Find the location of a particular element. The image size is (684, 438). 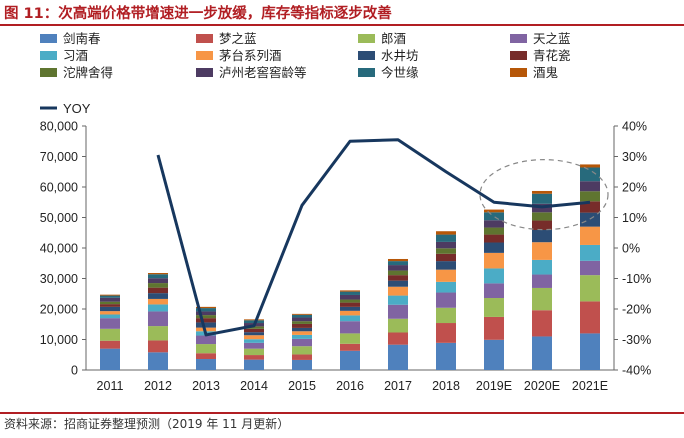

y-tick-label: 30,000 is located at coordinates (59, 279).